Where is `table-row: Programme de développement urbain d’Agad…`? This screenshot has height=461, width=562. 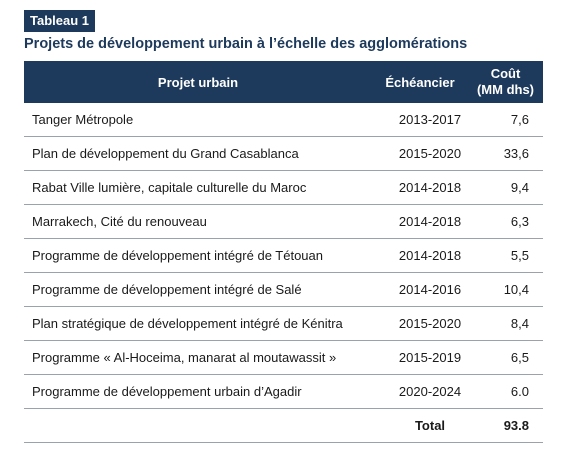
table-row: Programme de développement urbain d’Agad… is located at coordinates (283, 392).